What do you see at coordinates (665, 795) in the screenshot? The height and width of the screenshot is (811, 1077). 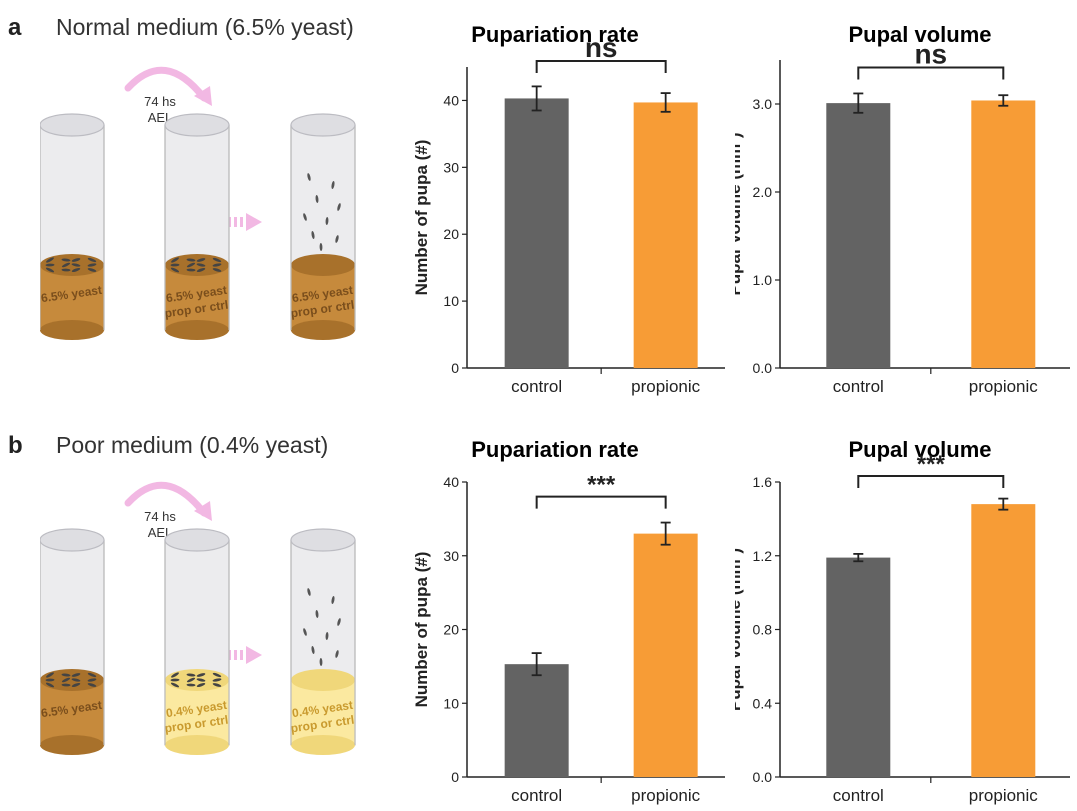 I see `category-label: propionic` at bounding box center [665, 795].